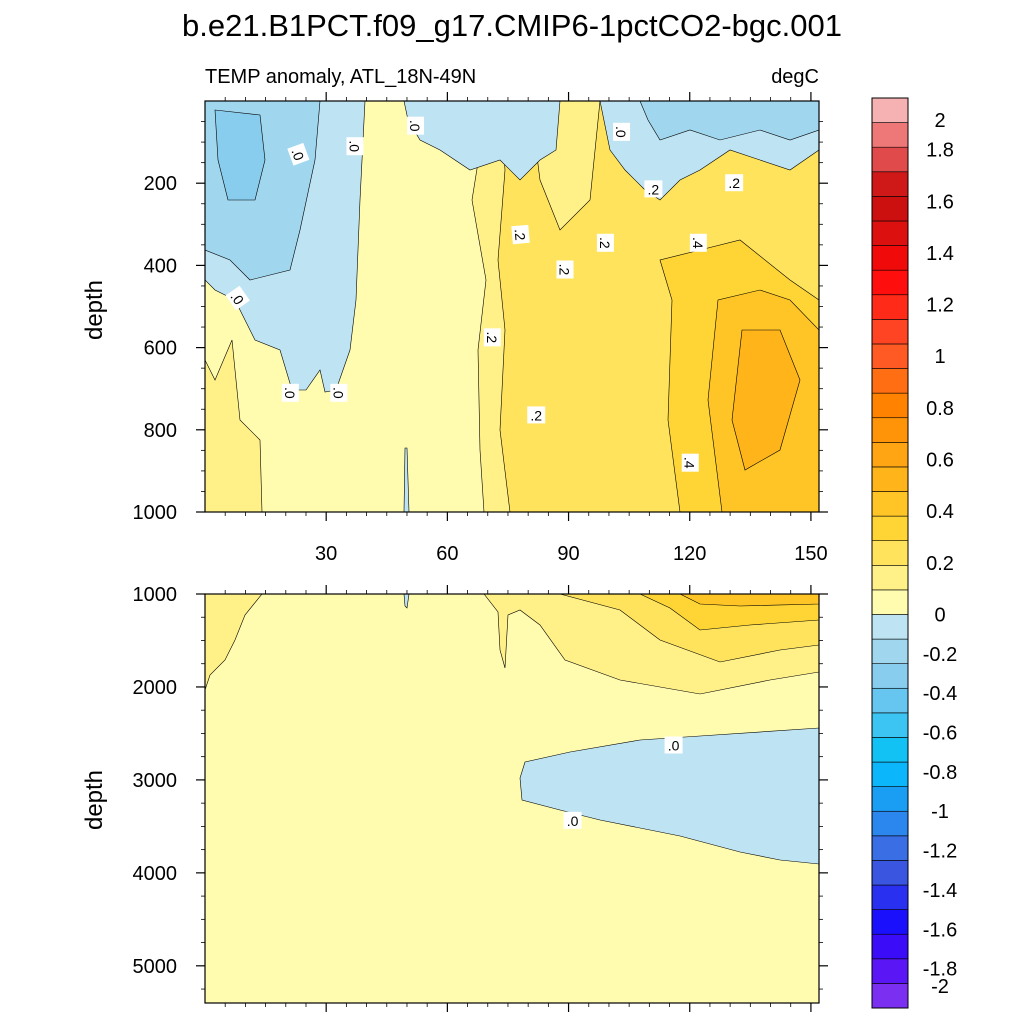 This screenshot has height=1024, width=1024. I want to click on y-tick-label: 1000, so click(155, 513).